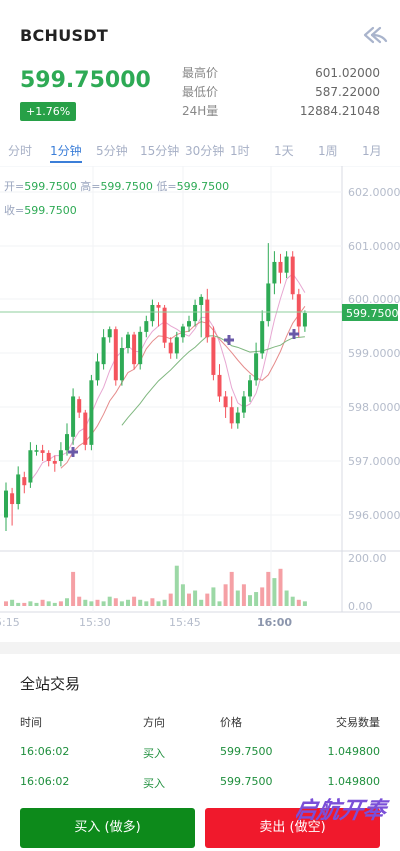 The image size is (400, 851). What do you see at coordinates (107, 828) in the screenshot?
I see `buy-long-button: 买入 (做多)` at bounding box center [107, 828].